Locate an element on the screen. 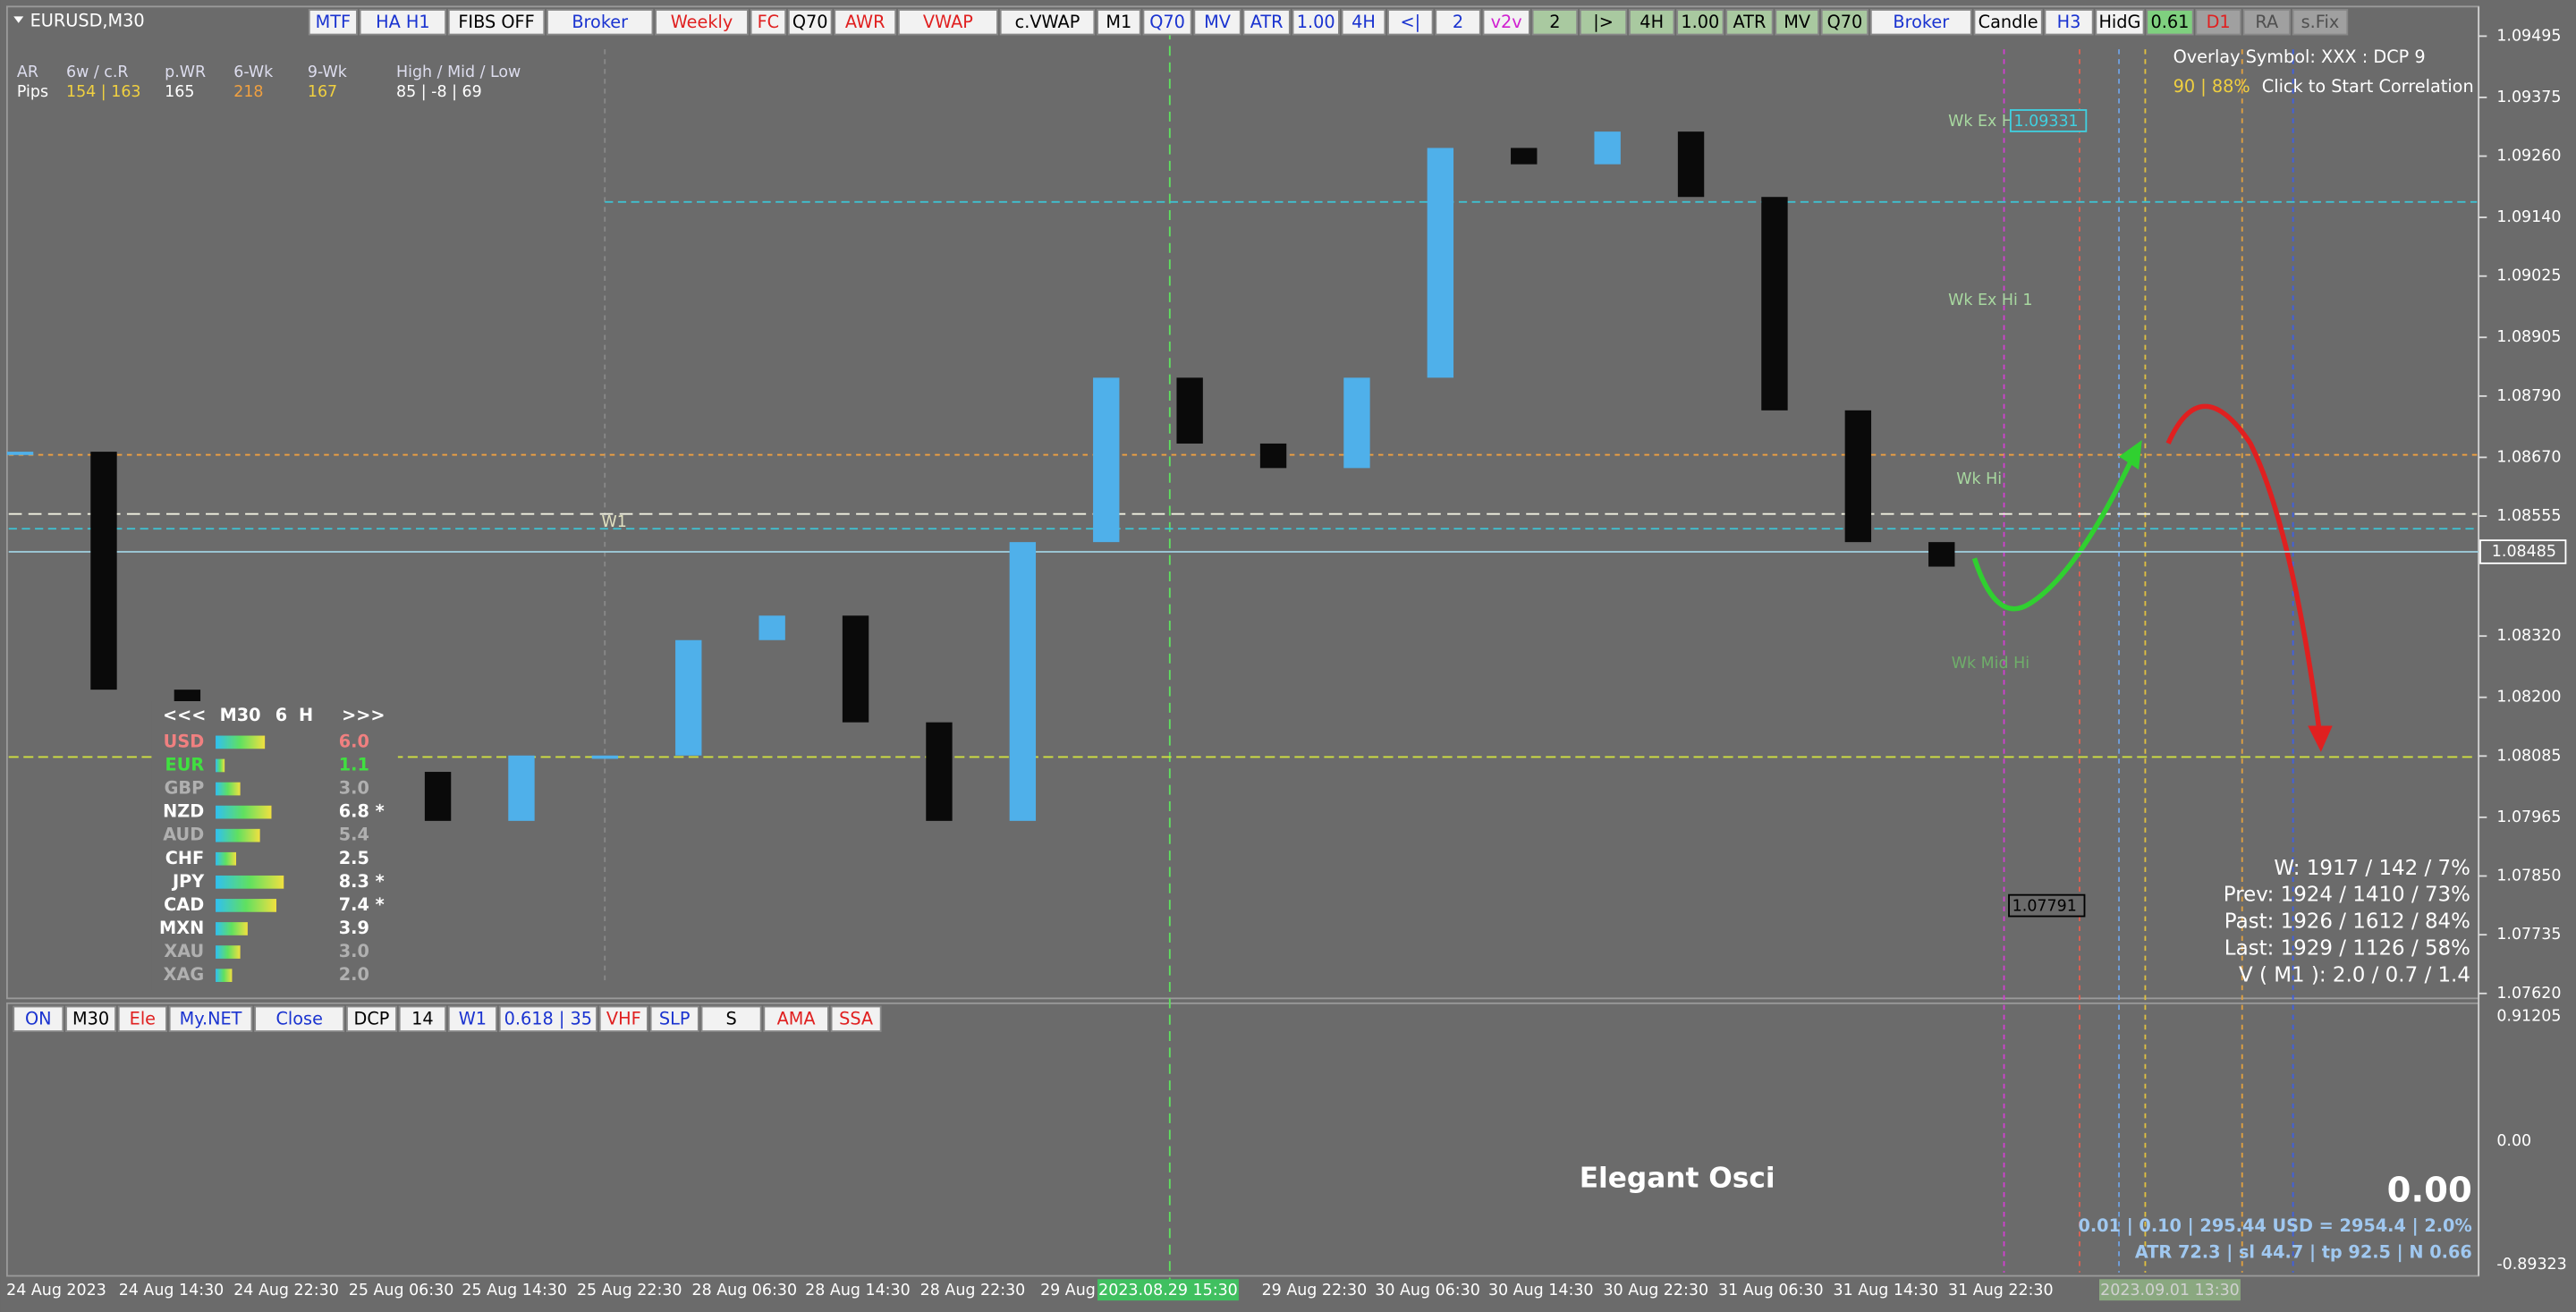  toolbar-button-label: M1 is located at coordinates (1118, 22).